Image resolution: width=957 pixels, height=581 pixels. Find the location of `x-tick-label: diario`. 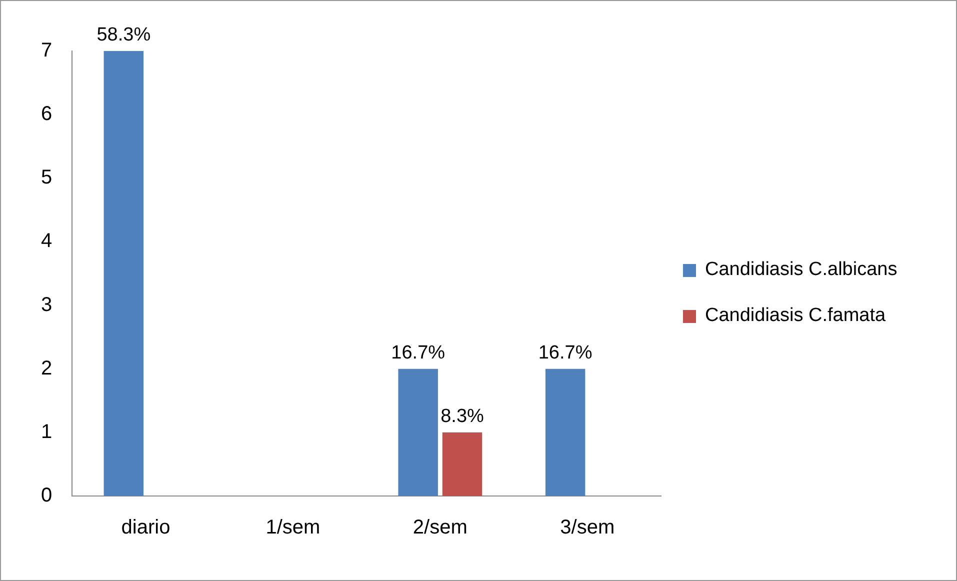

x-tick-label: diario is located at coordinates (145, 527).